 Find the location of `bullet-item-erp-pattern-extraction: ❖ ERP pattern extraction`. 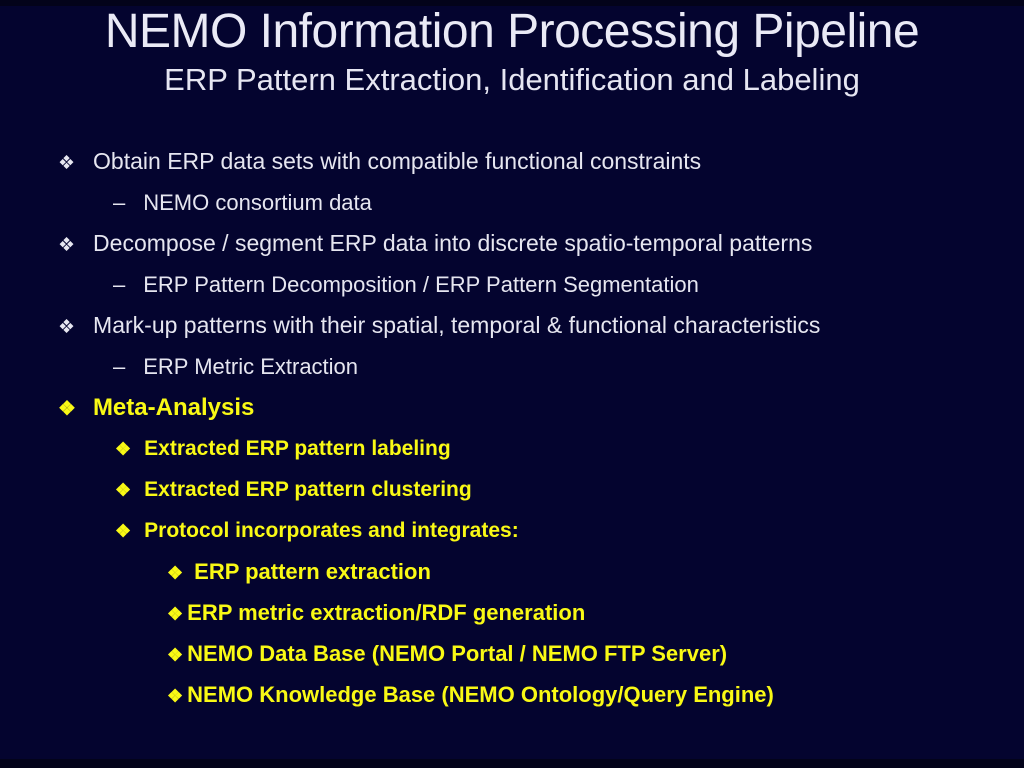

bullet-item-erp-pattern-extraction: ❖ ERP pattern extraction is located at coordinates (512, 571).